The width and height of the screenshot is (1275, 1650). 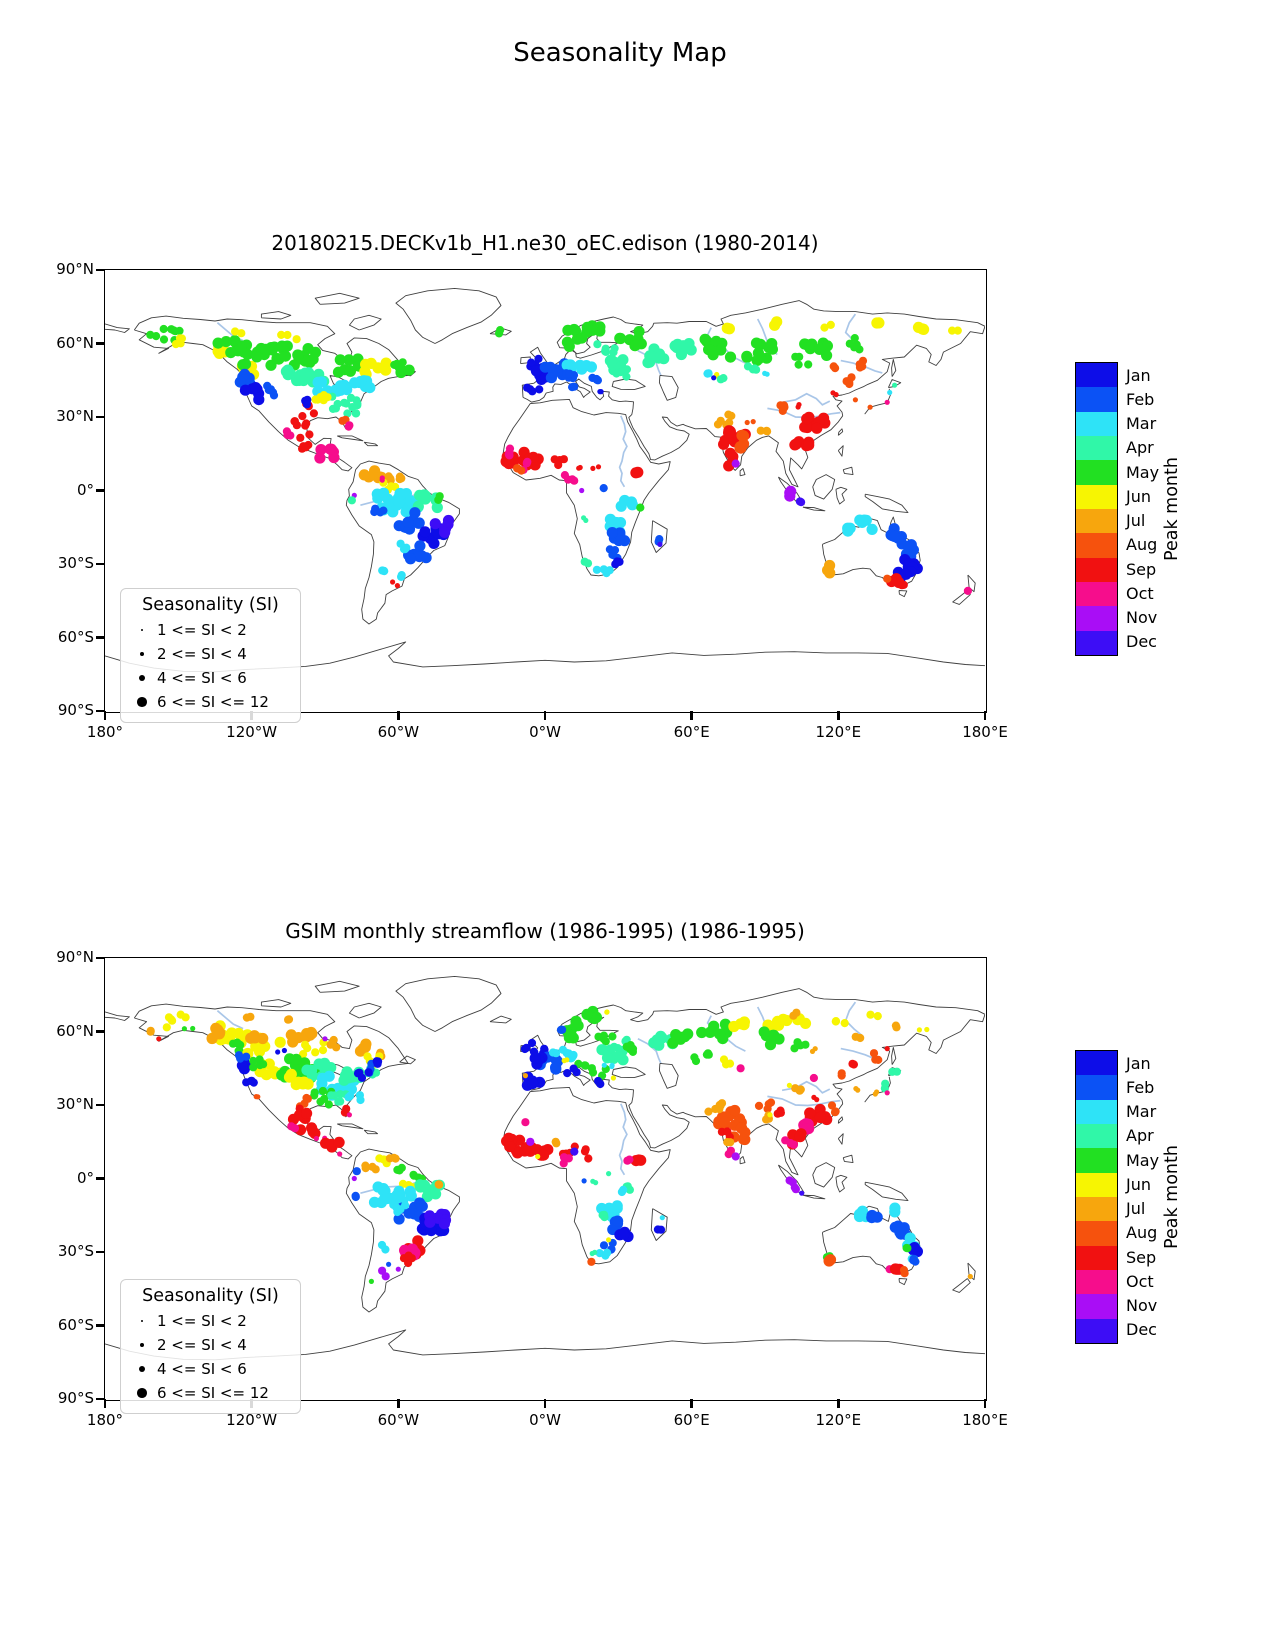 I want to click on legend-marker-column, so click(x=142, y=1393).